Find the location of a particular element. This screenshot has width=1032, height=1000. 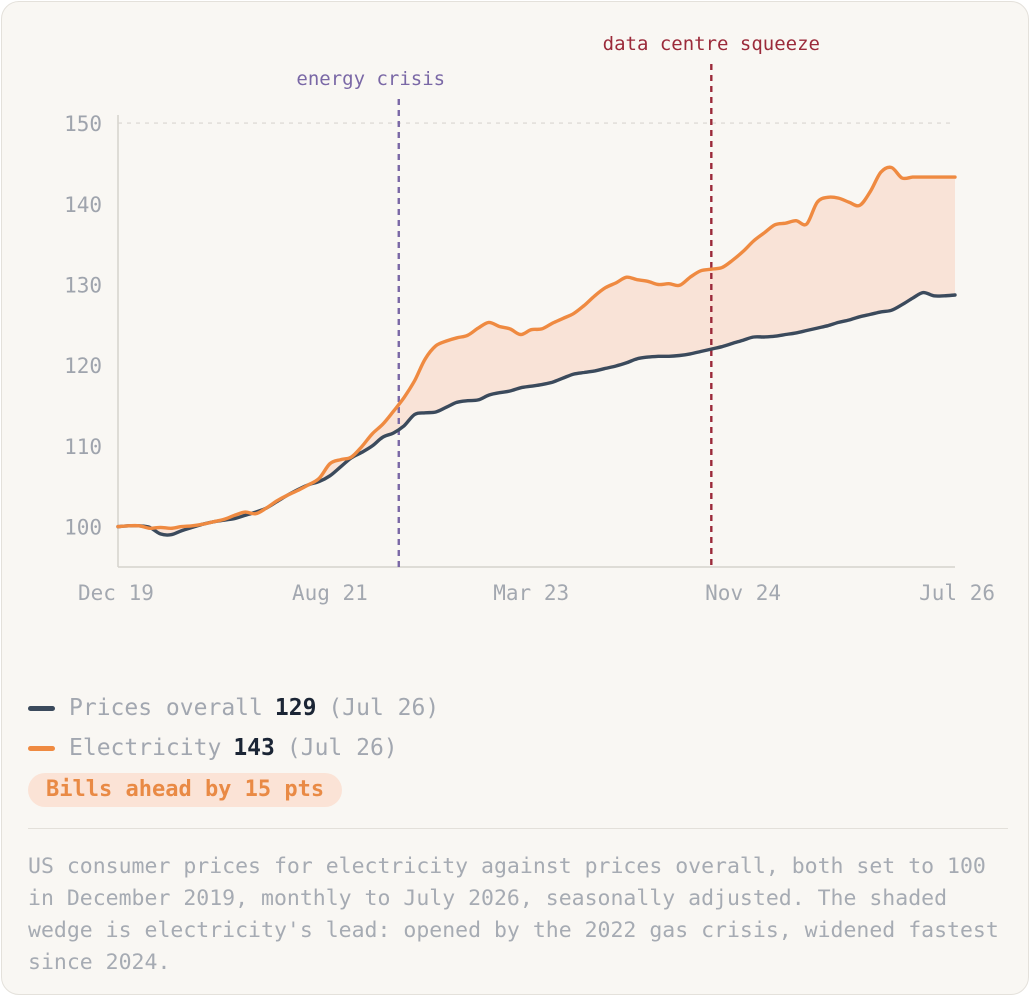

legend-swatch-overall is located at coordinates (41, 708).